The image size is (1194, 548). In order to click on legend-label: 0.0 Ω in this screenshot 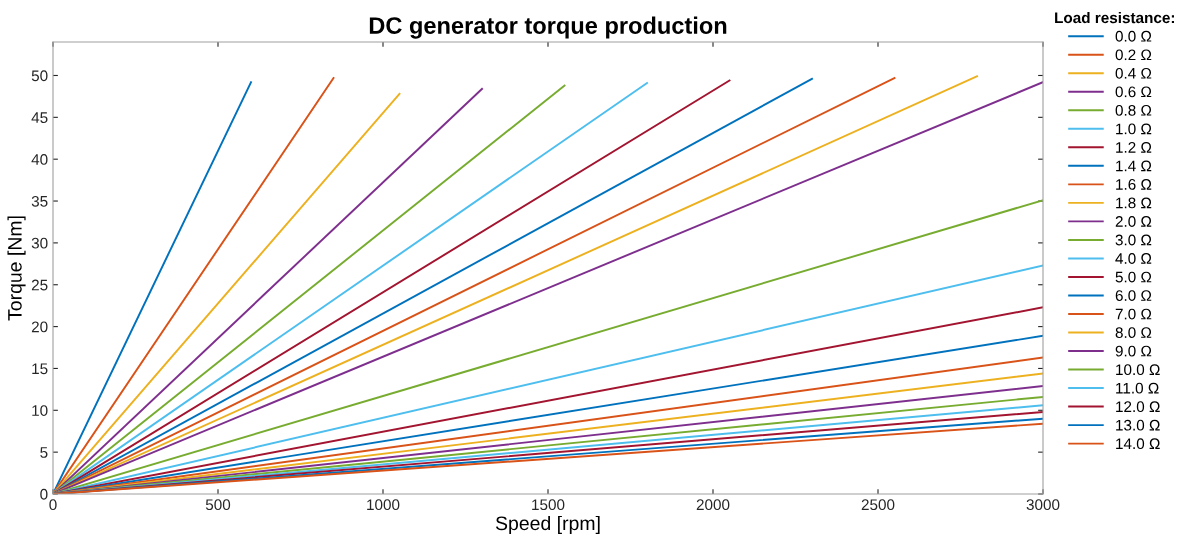, I will do `click(1133, 36)`.